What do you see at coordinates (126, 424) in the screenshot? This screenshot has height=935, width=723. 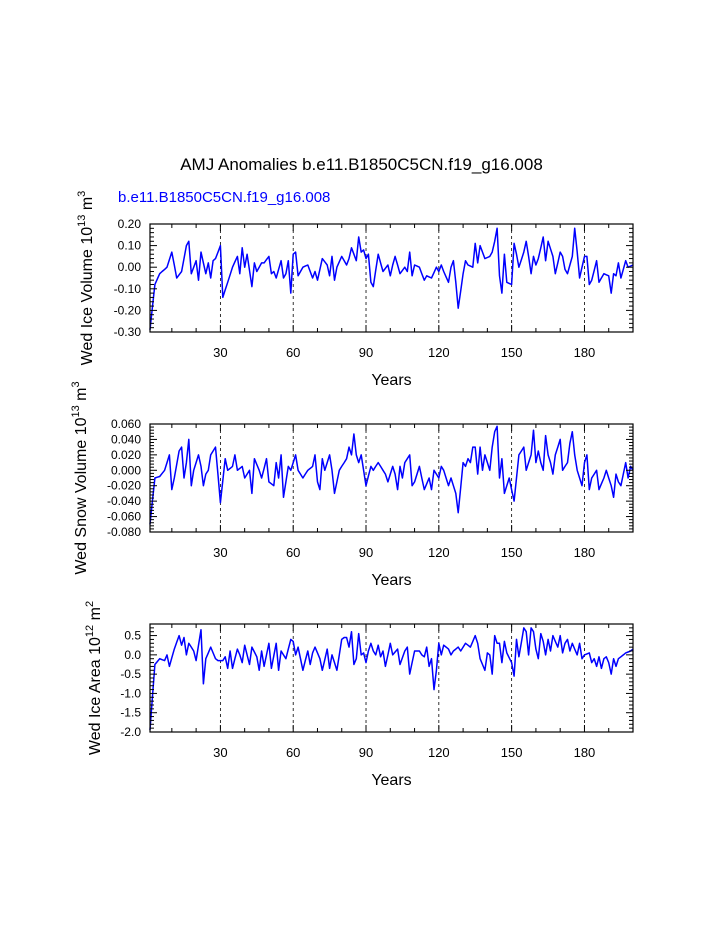 I see `y-tick-label: 0.060` at bounding box center [126, 424].